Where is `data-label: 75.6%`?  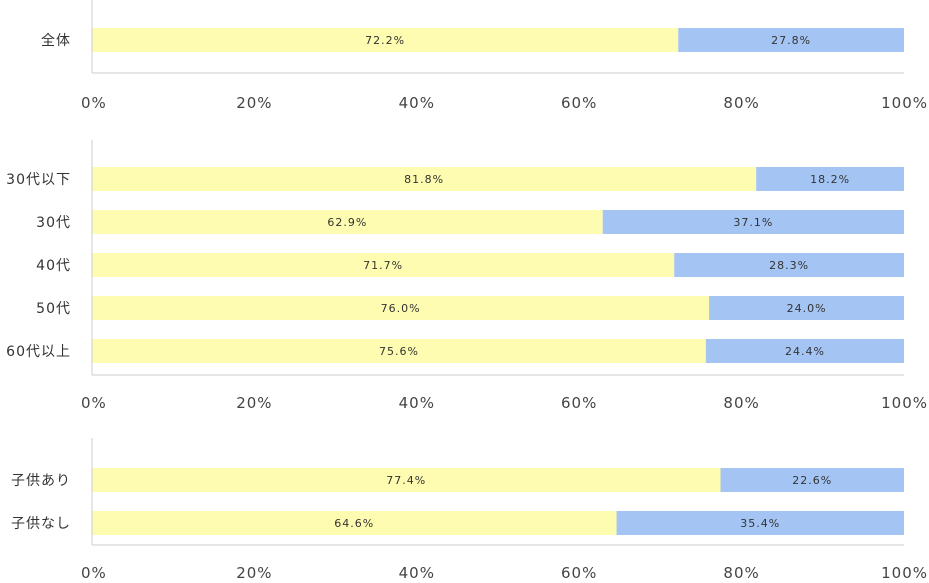
data-label: 75.6% is located at coordinates (399, 351).